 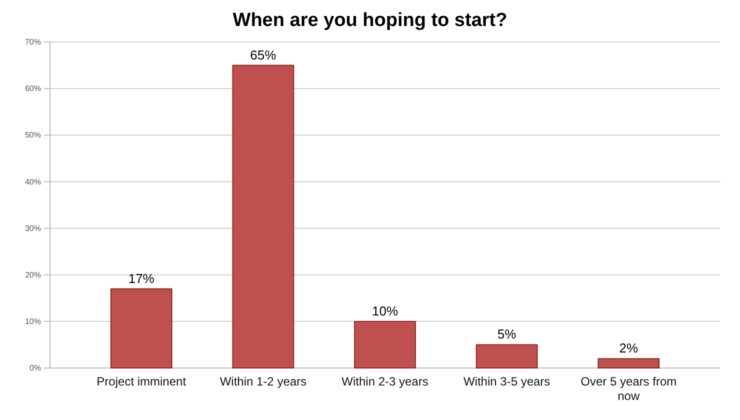 What do you see at coordinates (141, 381) in the screenshot?
I see `x-tick-label: Project imminent` at bounding box center [141, 381].